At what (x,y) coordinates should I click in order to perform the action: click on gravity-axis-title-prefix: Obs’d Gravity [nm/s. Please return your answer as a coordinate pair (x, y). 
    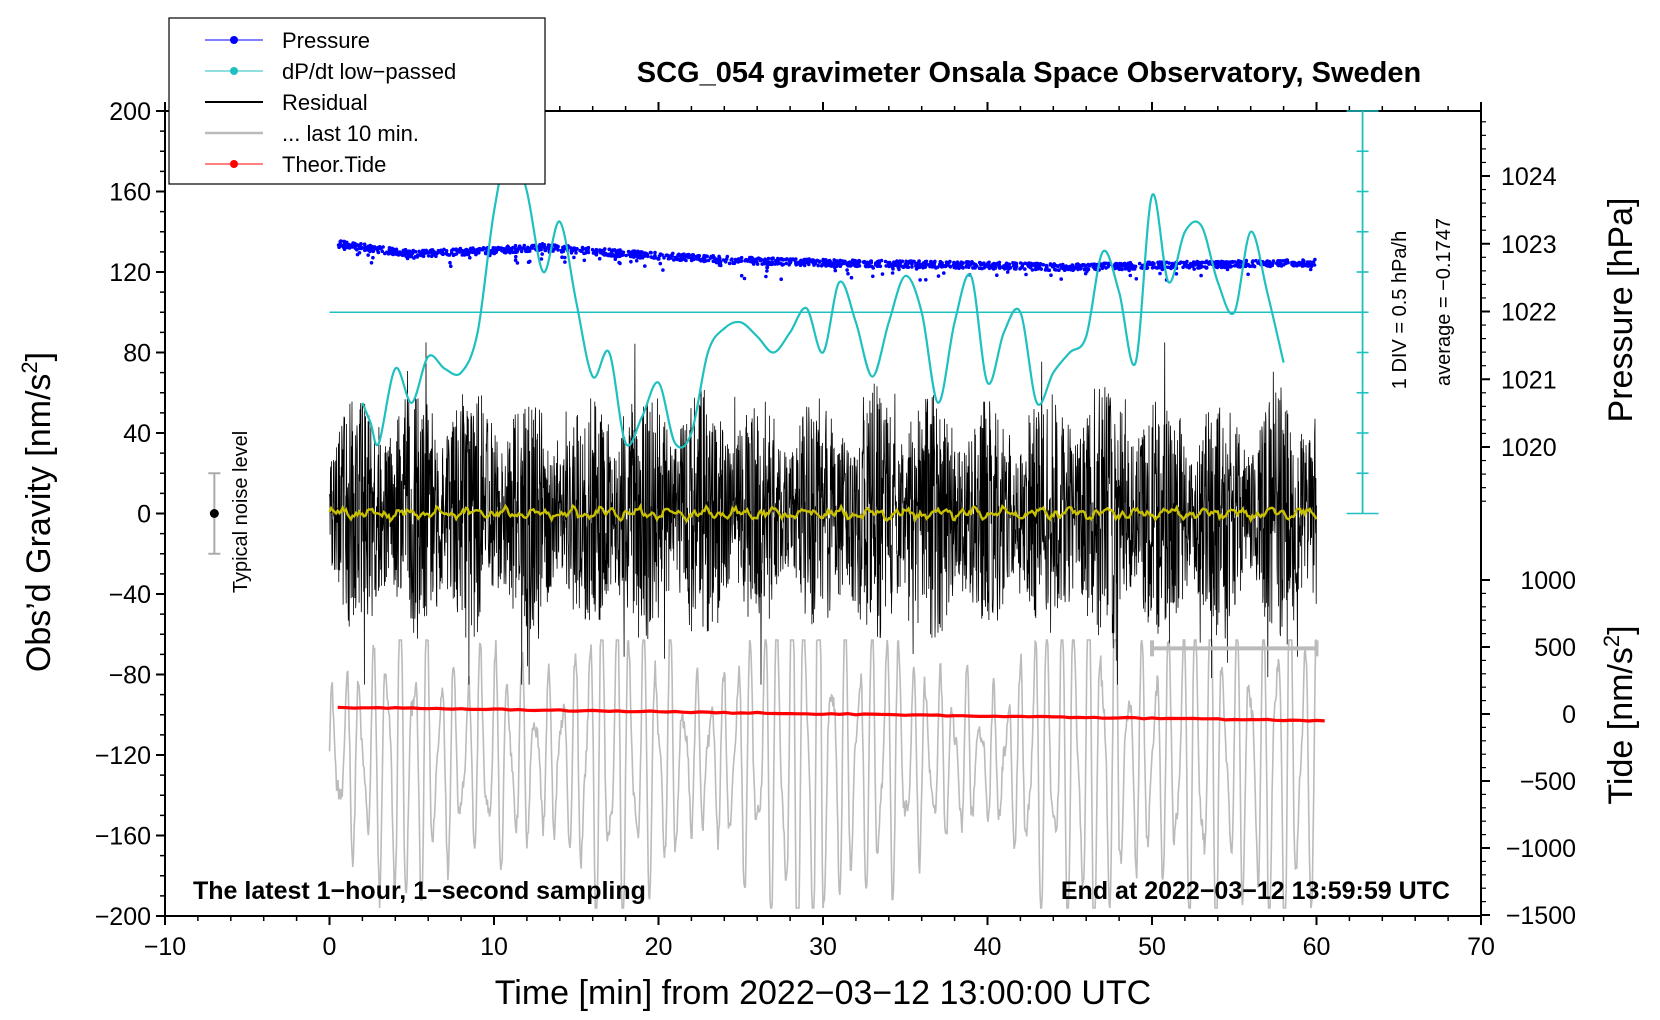
    Looking at the image, I should click on (39, 523).